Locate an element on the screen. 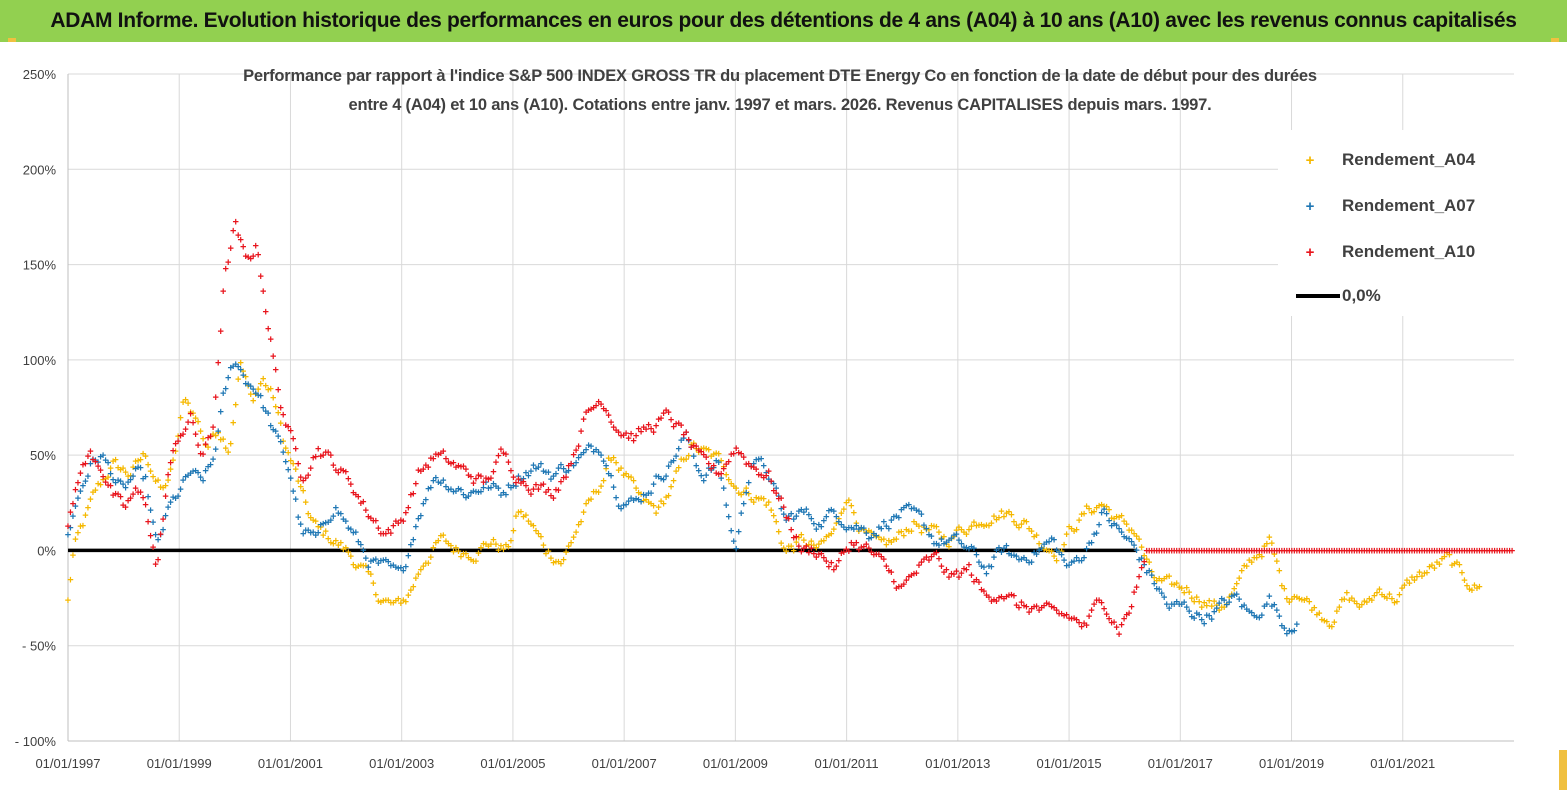 The image size is (1567, 790). x-tick-label: 01/01/2001 is located at coordinates (290, 763).